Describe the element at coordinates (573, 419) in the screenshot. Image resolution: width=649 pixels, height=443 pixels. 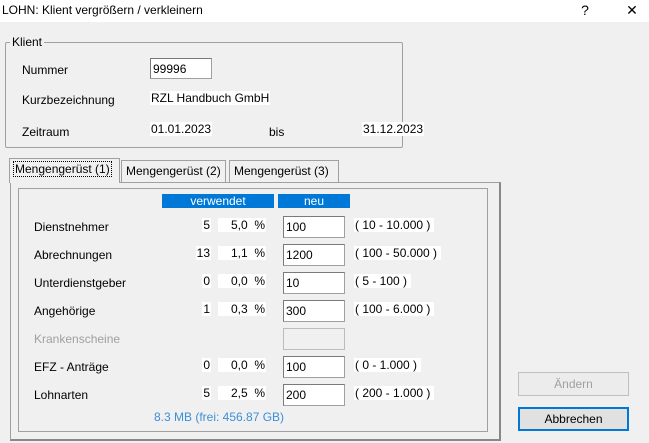
I see `abbrechen-button: Abbrechen` at that location.